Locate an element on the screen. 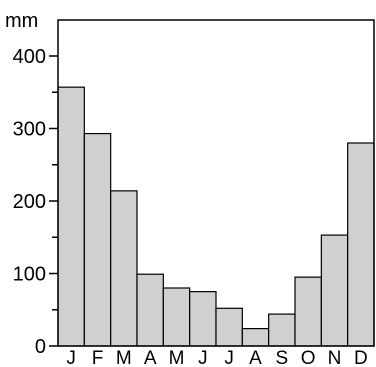 The width and height of the screenshot is (376, 367). x-category-label: F is located at coordinates (98, 357).